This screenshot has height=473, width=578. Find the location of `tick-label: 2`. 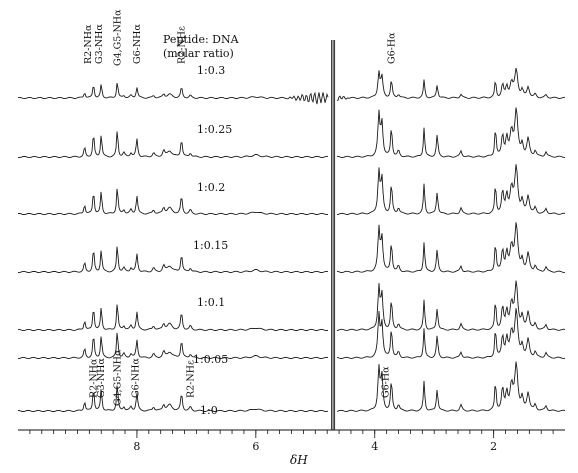

tick-label: 2 is located at coordinates (493, 446).